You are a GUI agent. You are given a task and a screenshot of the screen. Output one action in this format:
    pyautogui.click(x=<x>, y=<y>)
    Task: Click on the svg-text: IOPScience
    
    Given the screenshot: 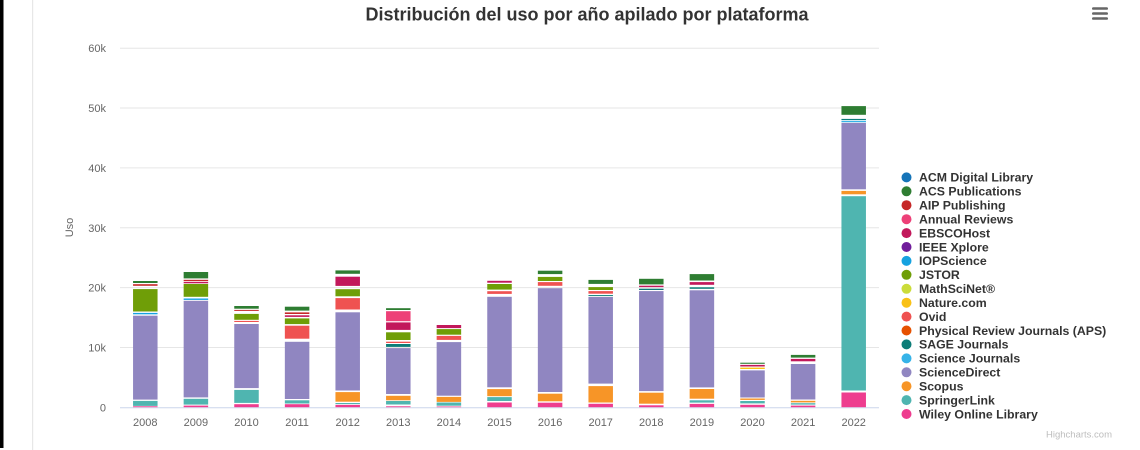 What is the action you would take?
    pyautogui.click(x=953, y=261)
    